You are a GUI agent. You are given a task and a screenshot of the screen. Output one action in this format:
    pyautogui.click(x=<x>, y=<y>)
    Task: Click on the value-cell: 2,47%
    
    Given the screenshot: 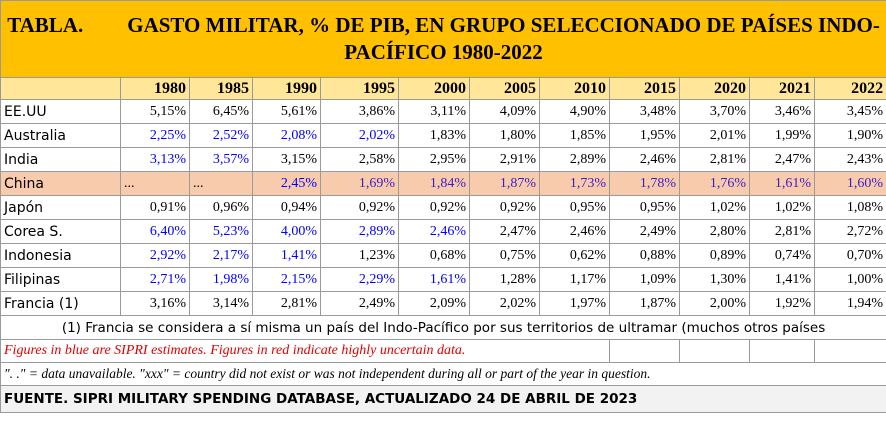 What is the action you would take?
    pyautogui.click(x=504, y=231)
    